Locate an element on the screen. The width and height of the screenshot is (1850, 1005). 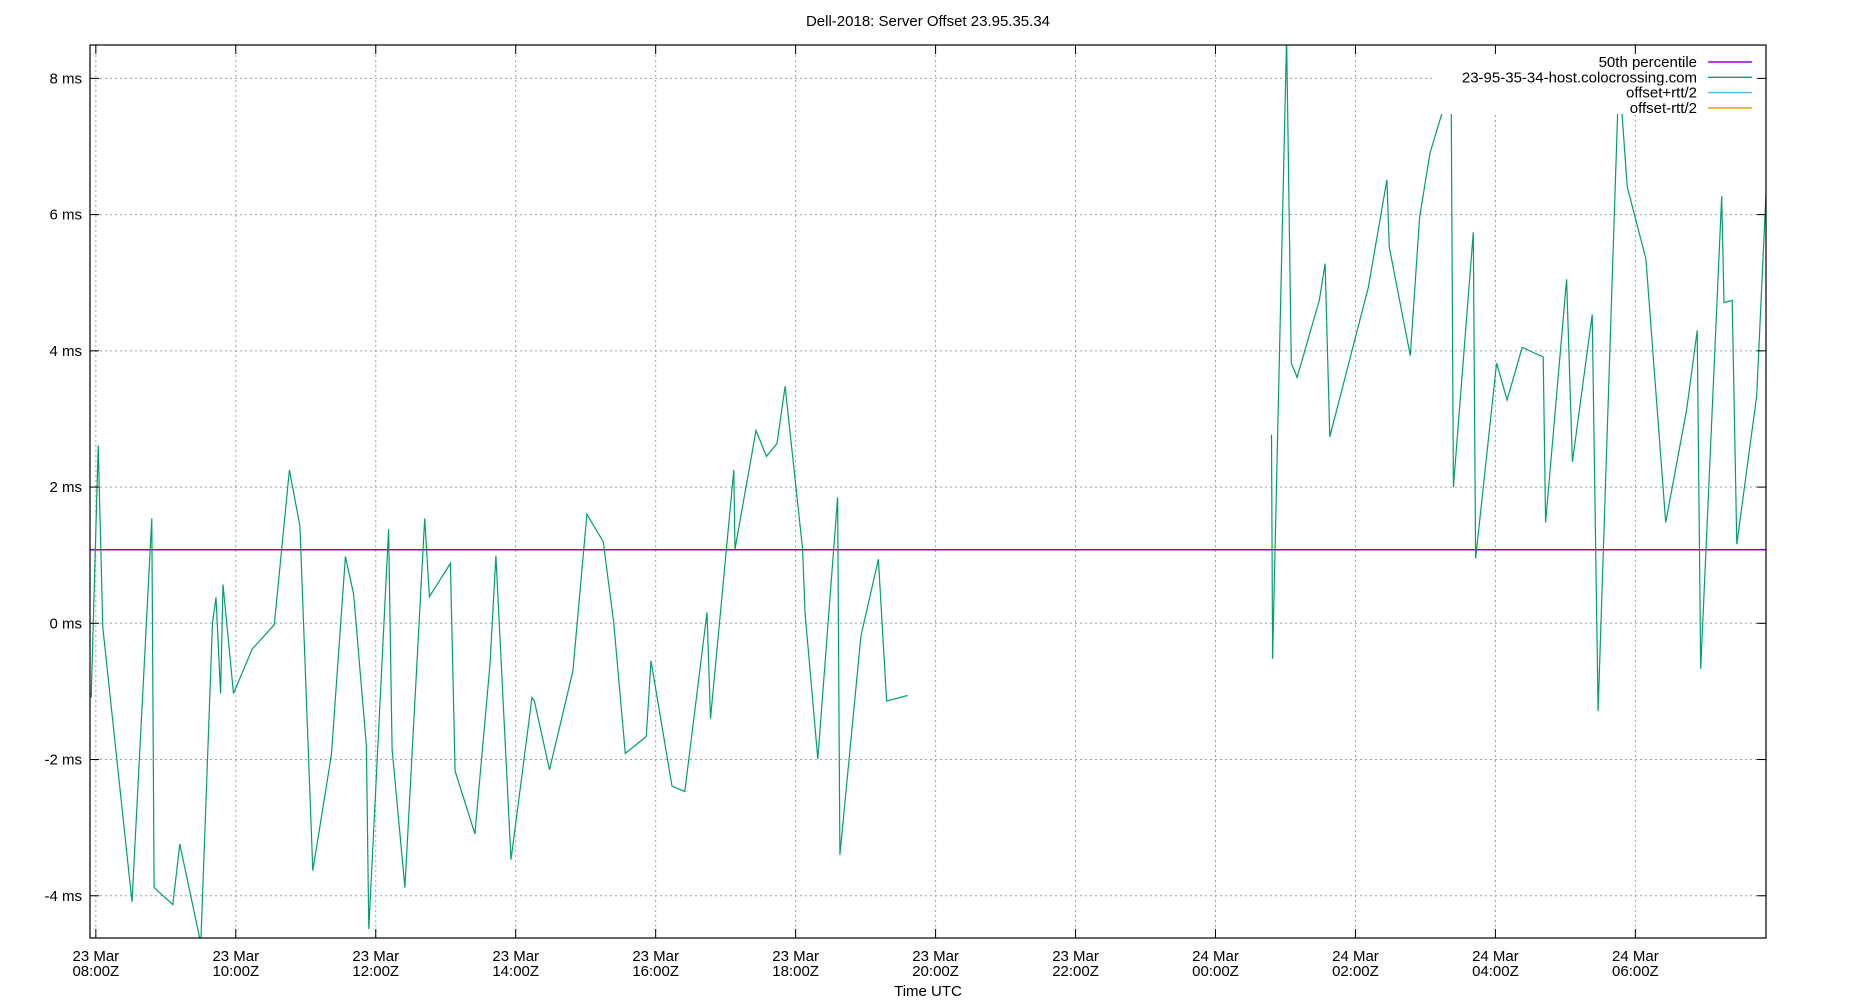
y-tick-label: -2 ms is located at coordinates (64, 760).